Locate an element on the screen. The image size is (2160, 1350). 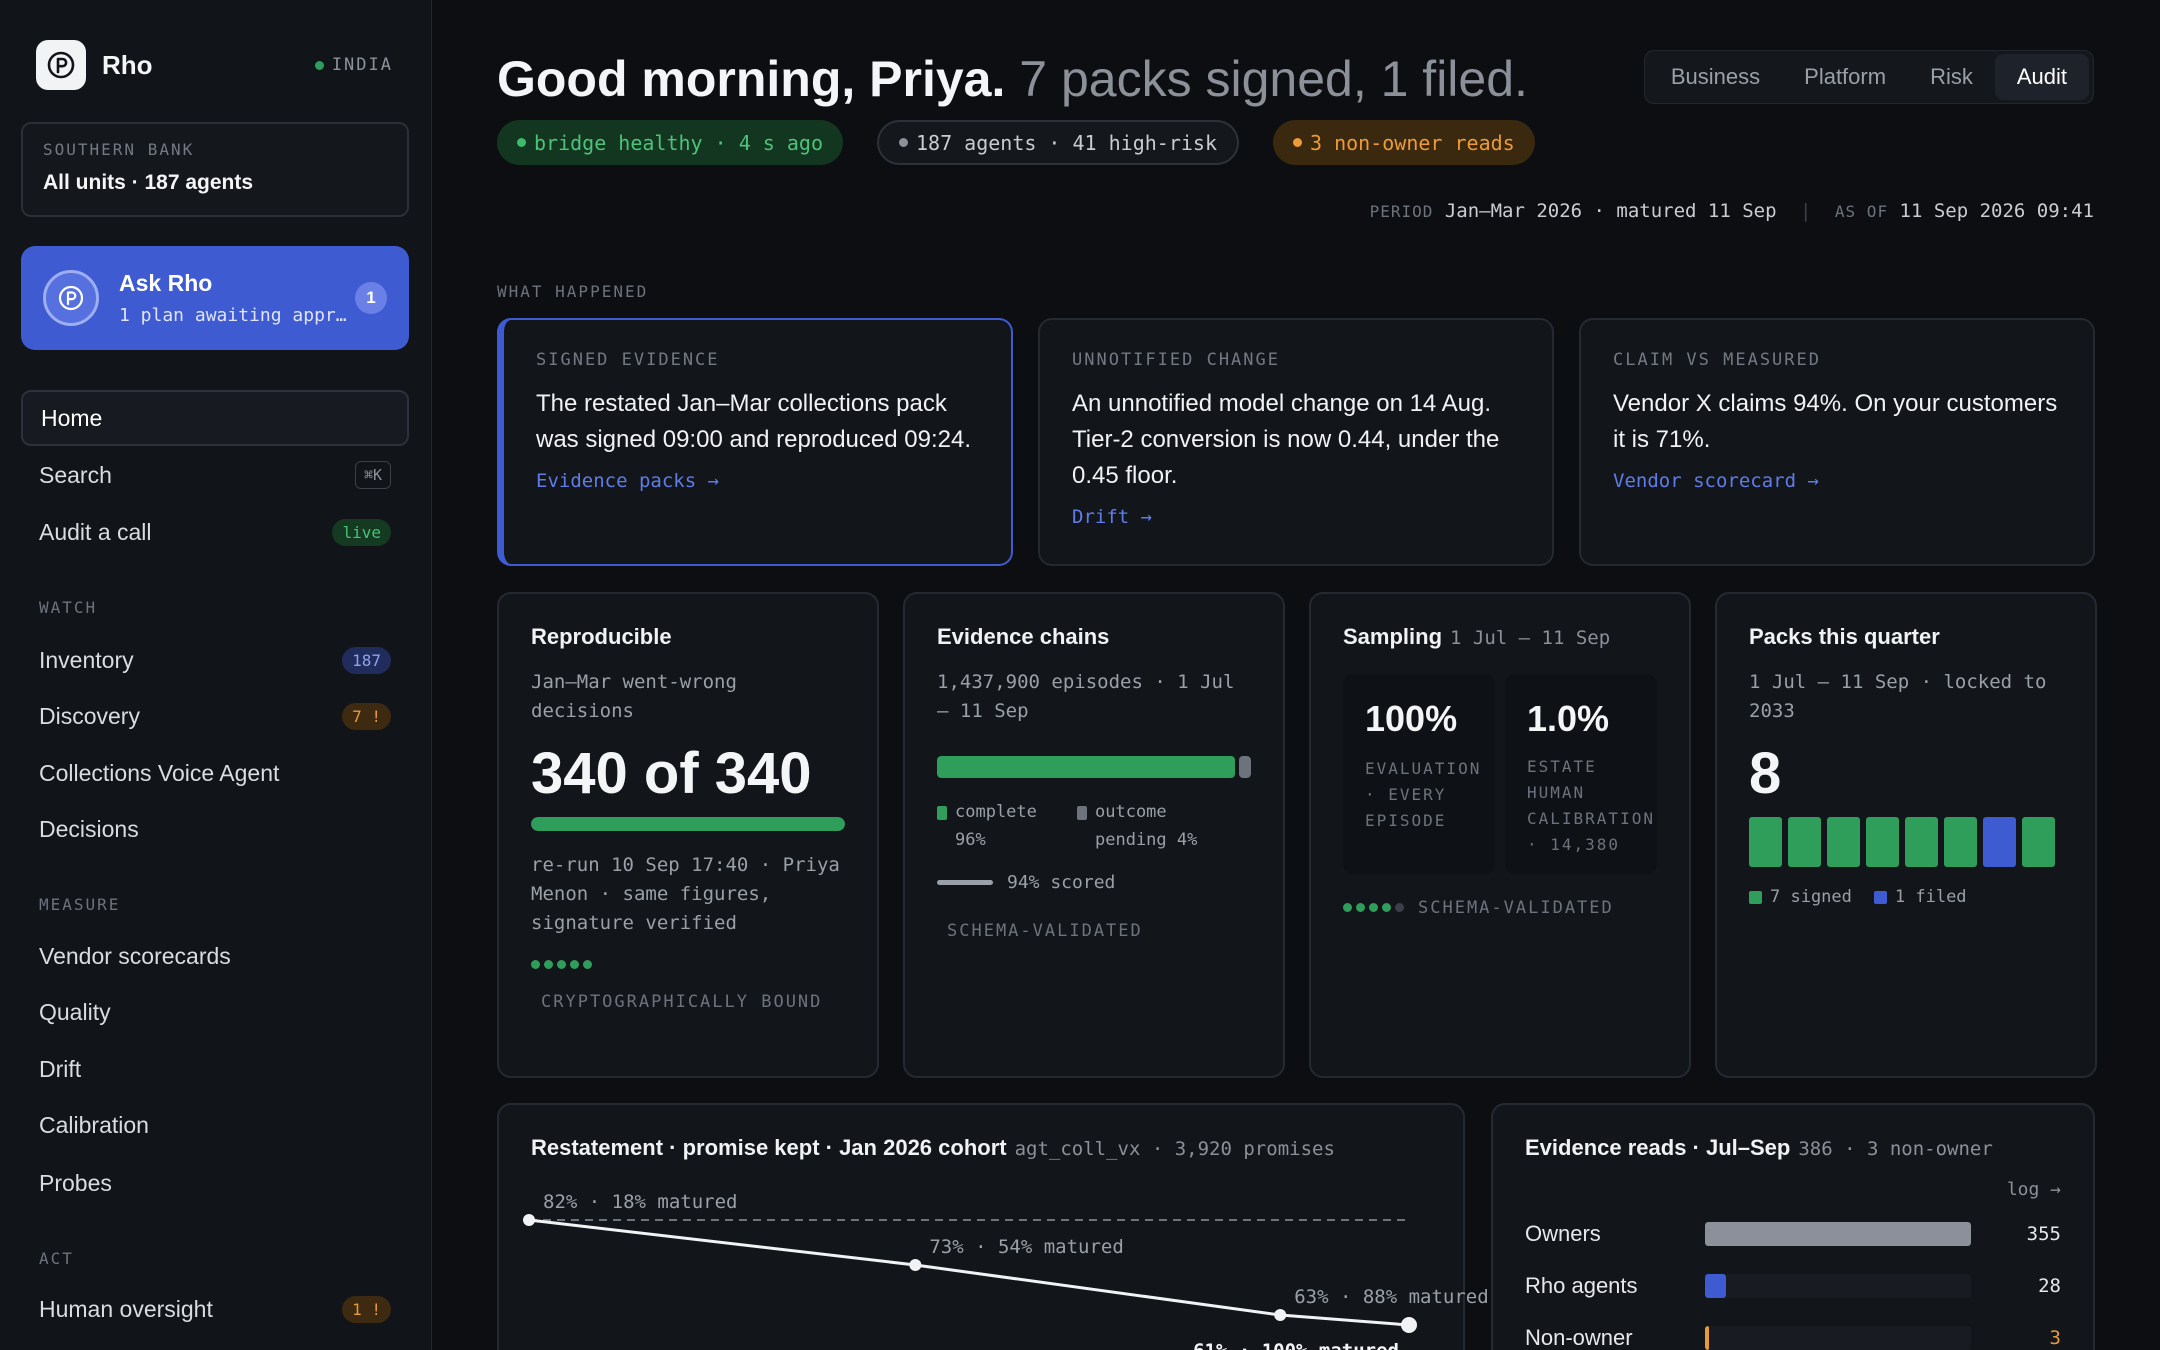
packs-title: Packs this quarter is located at coordinates (1844, 636).